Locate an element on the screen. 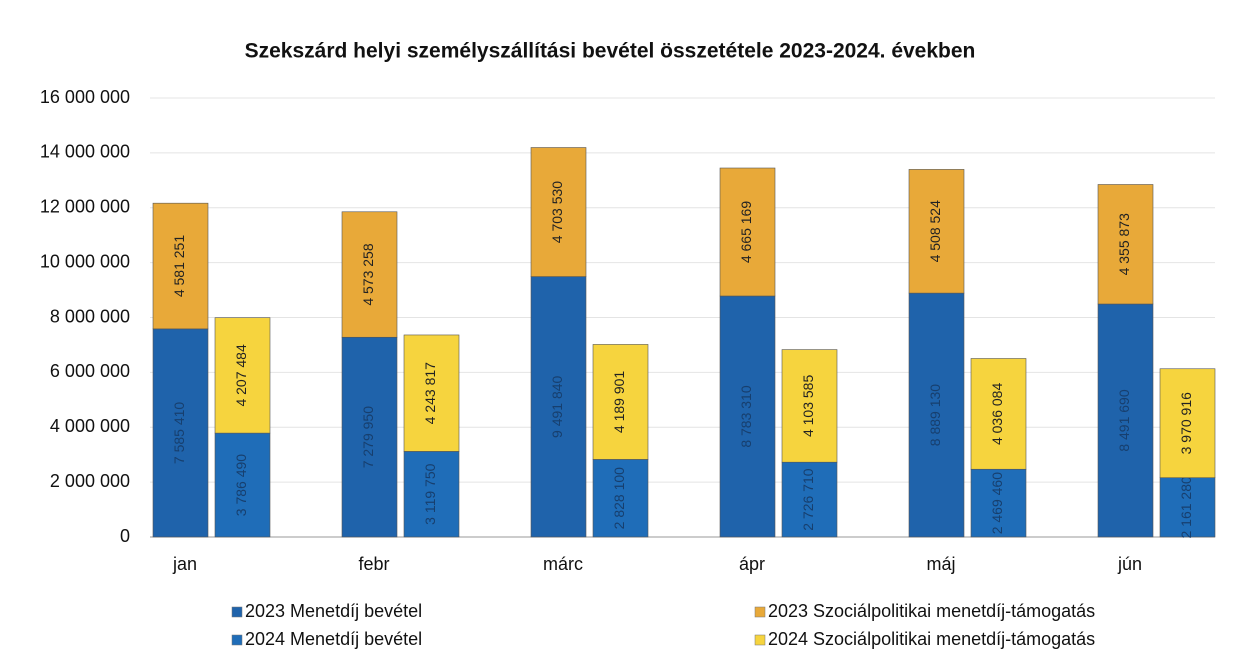  value-label: 4 036 084 is located at coordinates (997, 414).